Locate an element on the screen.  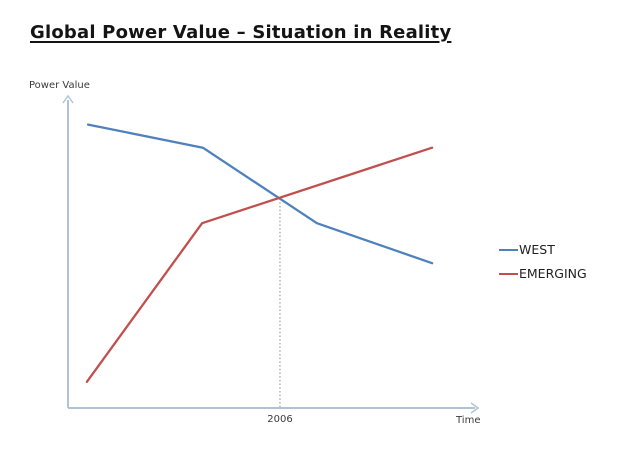
legend-swatch-west-line is located at coordinates (508, 249).